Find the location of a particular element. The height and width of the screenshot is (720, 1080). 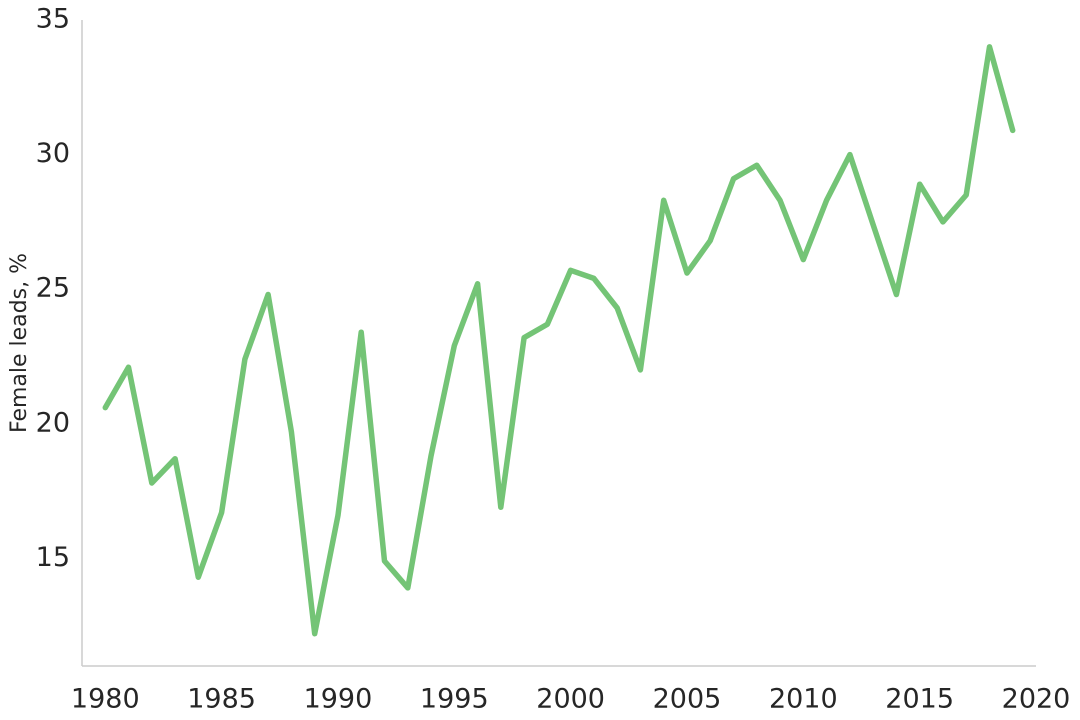

x-tick-label: 2000 is located at coordinates (570, 699).